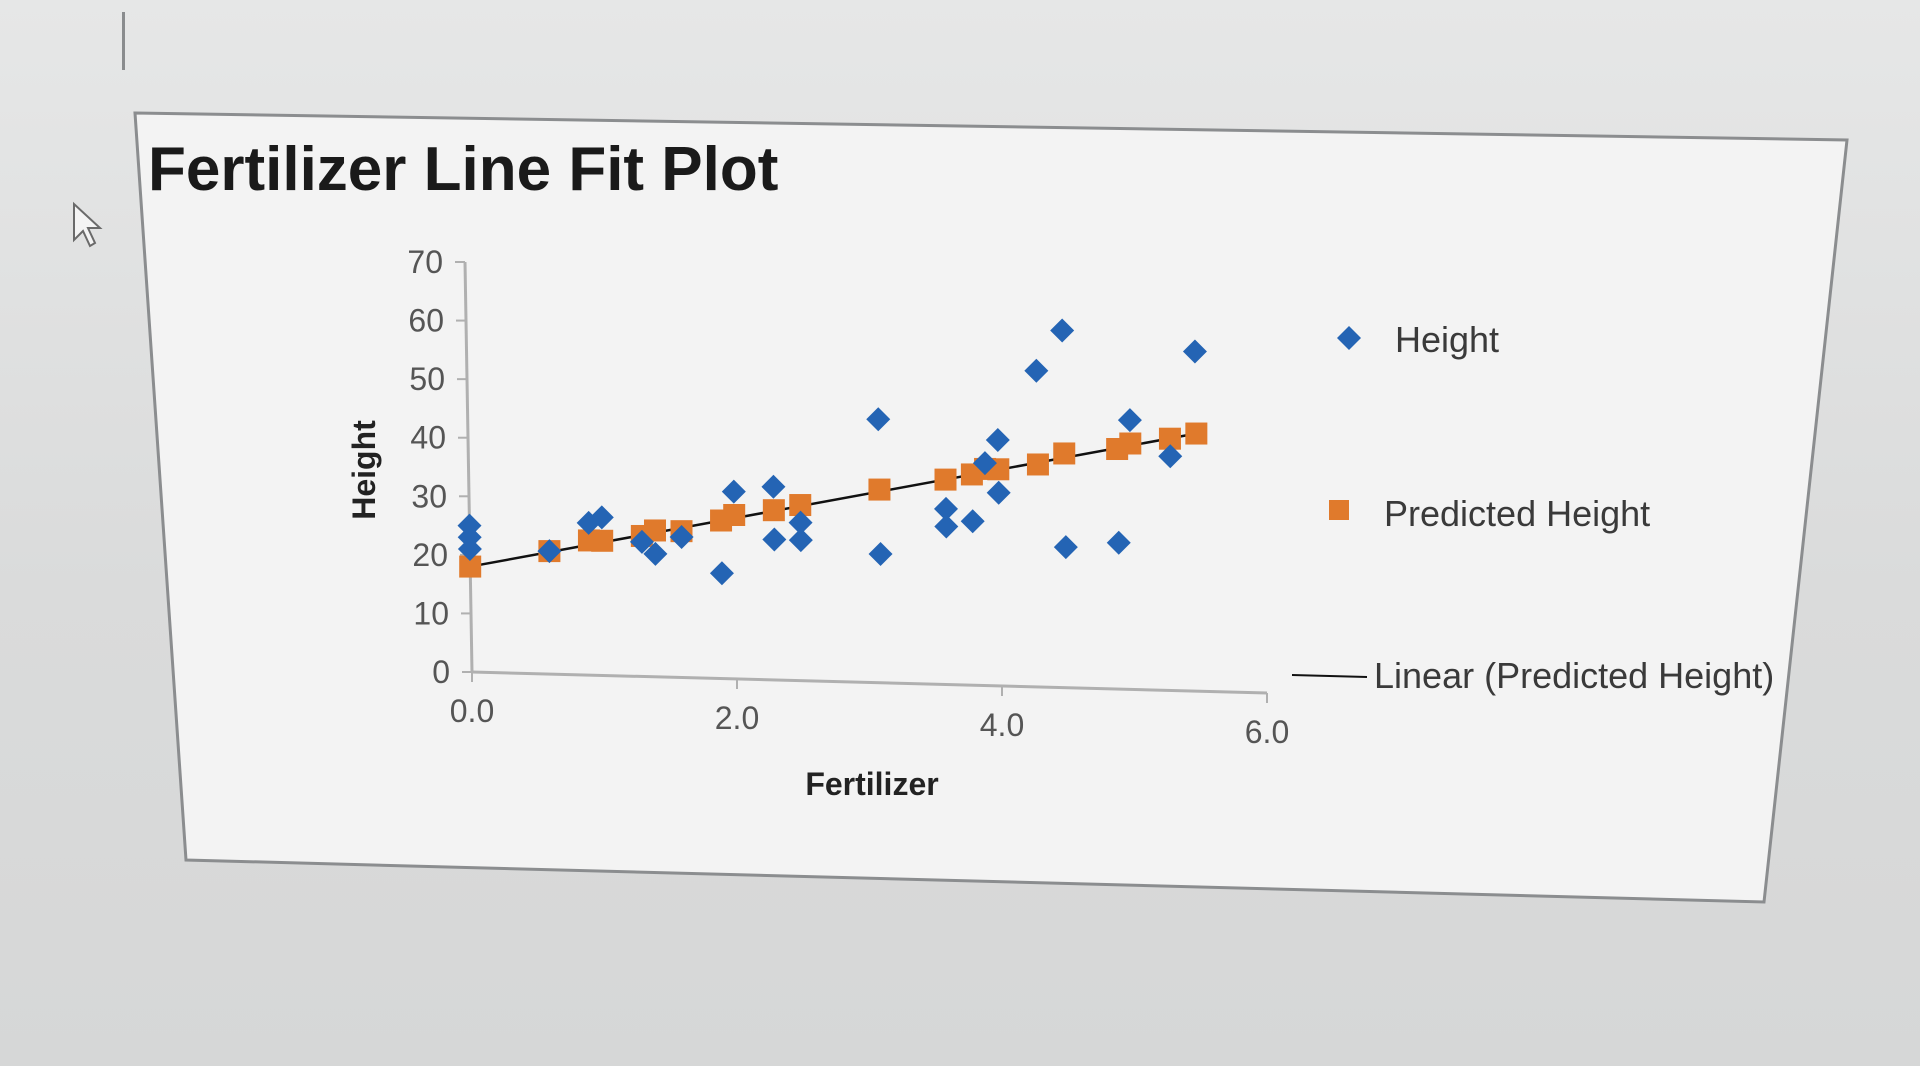 This screenshot has width=1920, height=1066. I want to click on chart-title: Fertilizer Line Fit Plot, so click(463, 169).